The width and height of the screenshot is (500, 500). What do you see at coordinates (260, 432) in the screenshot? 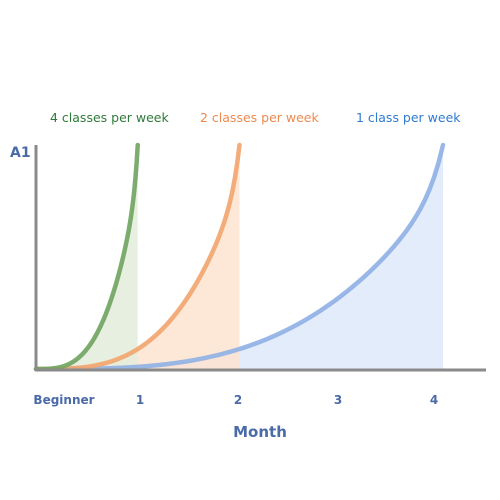
I see `x-axis-label: Month` at bounding box center [260, 432].